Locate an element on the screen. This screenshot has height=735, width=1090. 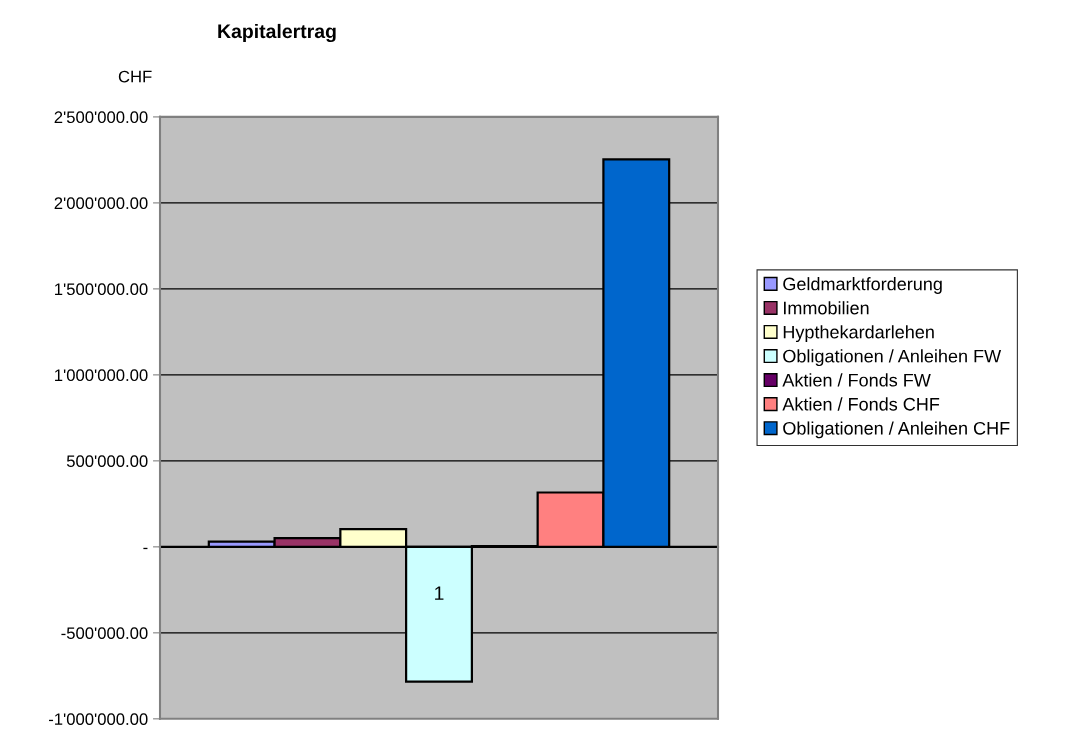
y-tick-label: 2'000'000.00 is located at coordinates (101, 203).